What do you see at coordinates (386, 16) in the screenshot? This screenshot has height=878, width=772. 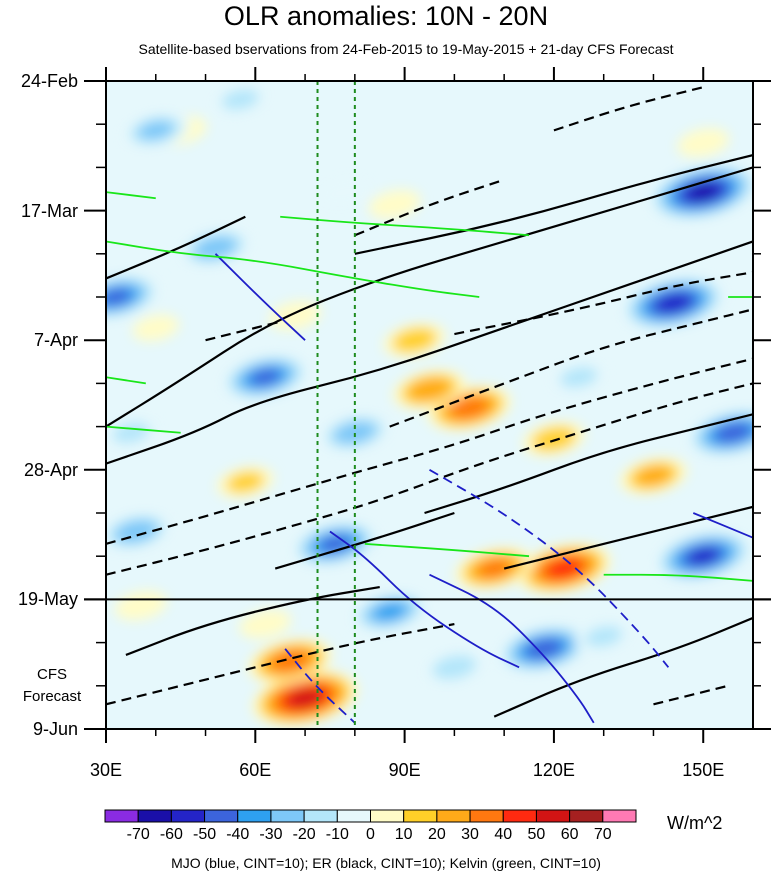 I see `chart-title: OLR anomalies: 10N - 20N` at bounding box center [386, 16].